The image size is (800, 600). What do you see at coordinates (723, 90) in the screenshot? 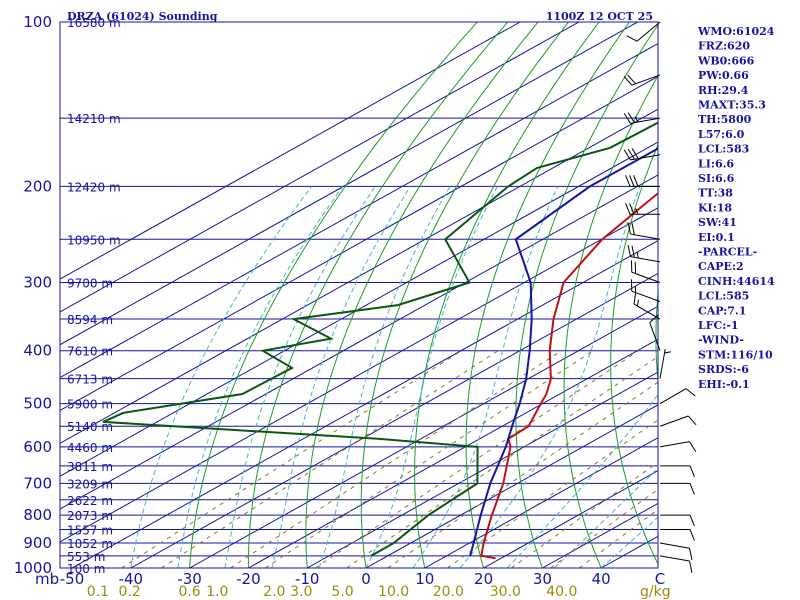
I see `stat-entry: RH:29.4` at bounding box center [723, 90].